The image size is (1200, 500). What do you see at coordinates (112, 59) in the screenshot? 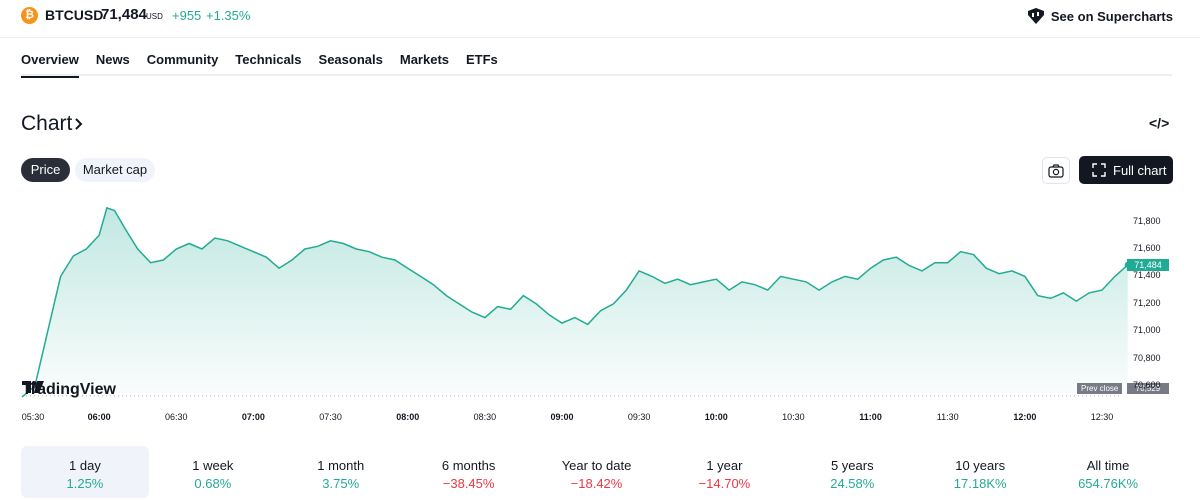
I see `tab-news: News` at bounding box center [112, 59].